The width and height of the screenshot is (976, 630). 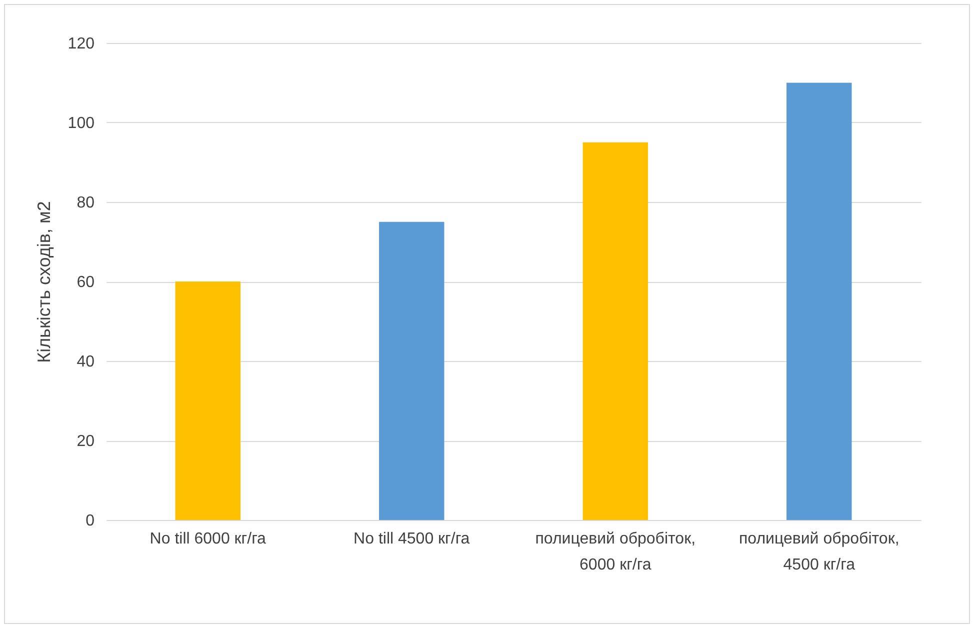 What do you see at coordinates (819, 552) in the screenshot?
I see `x-tick-label: полицевий обробіток, 4500 кг/га` at bounding box center [819, 552].